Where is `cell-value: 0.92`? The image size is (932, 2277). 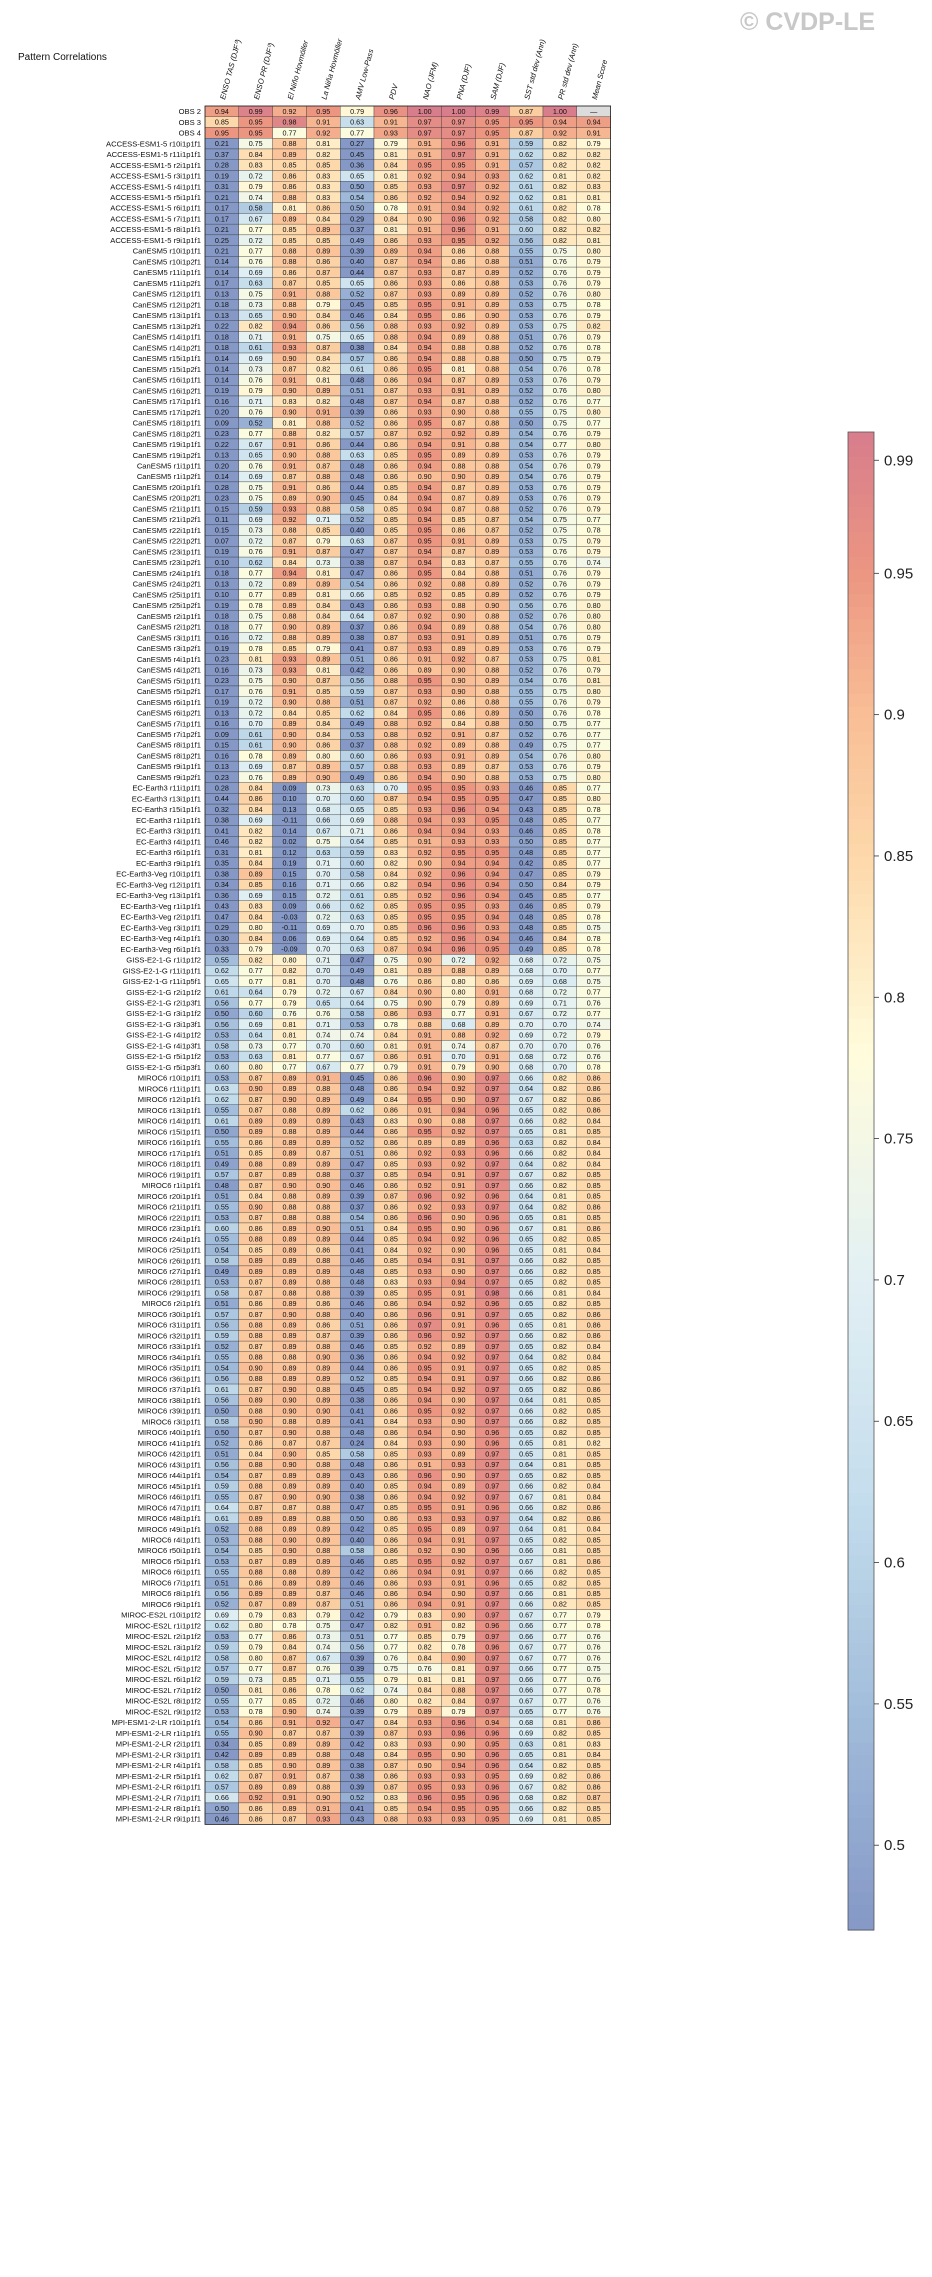
cell-value: 0.92 is located at coordinates (459, 1088).